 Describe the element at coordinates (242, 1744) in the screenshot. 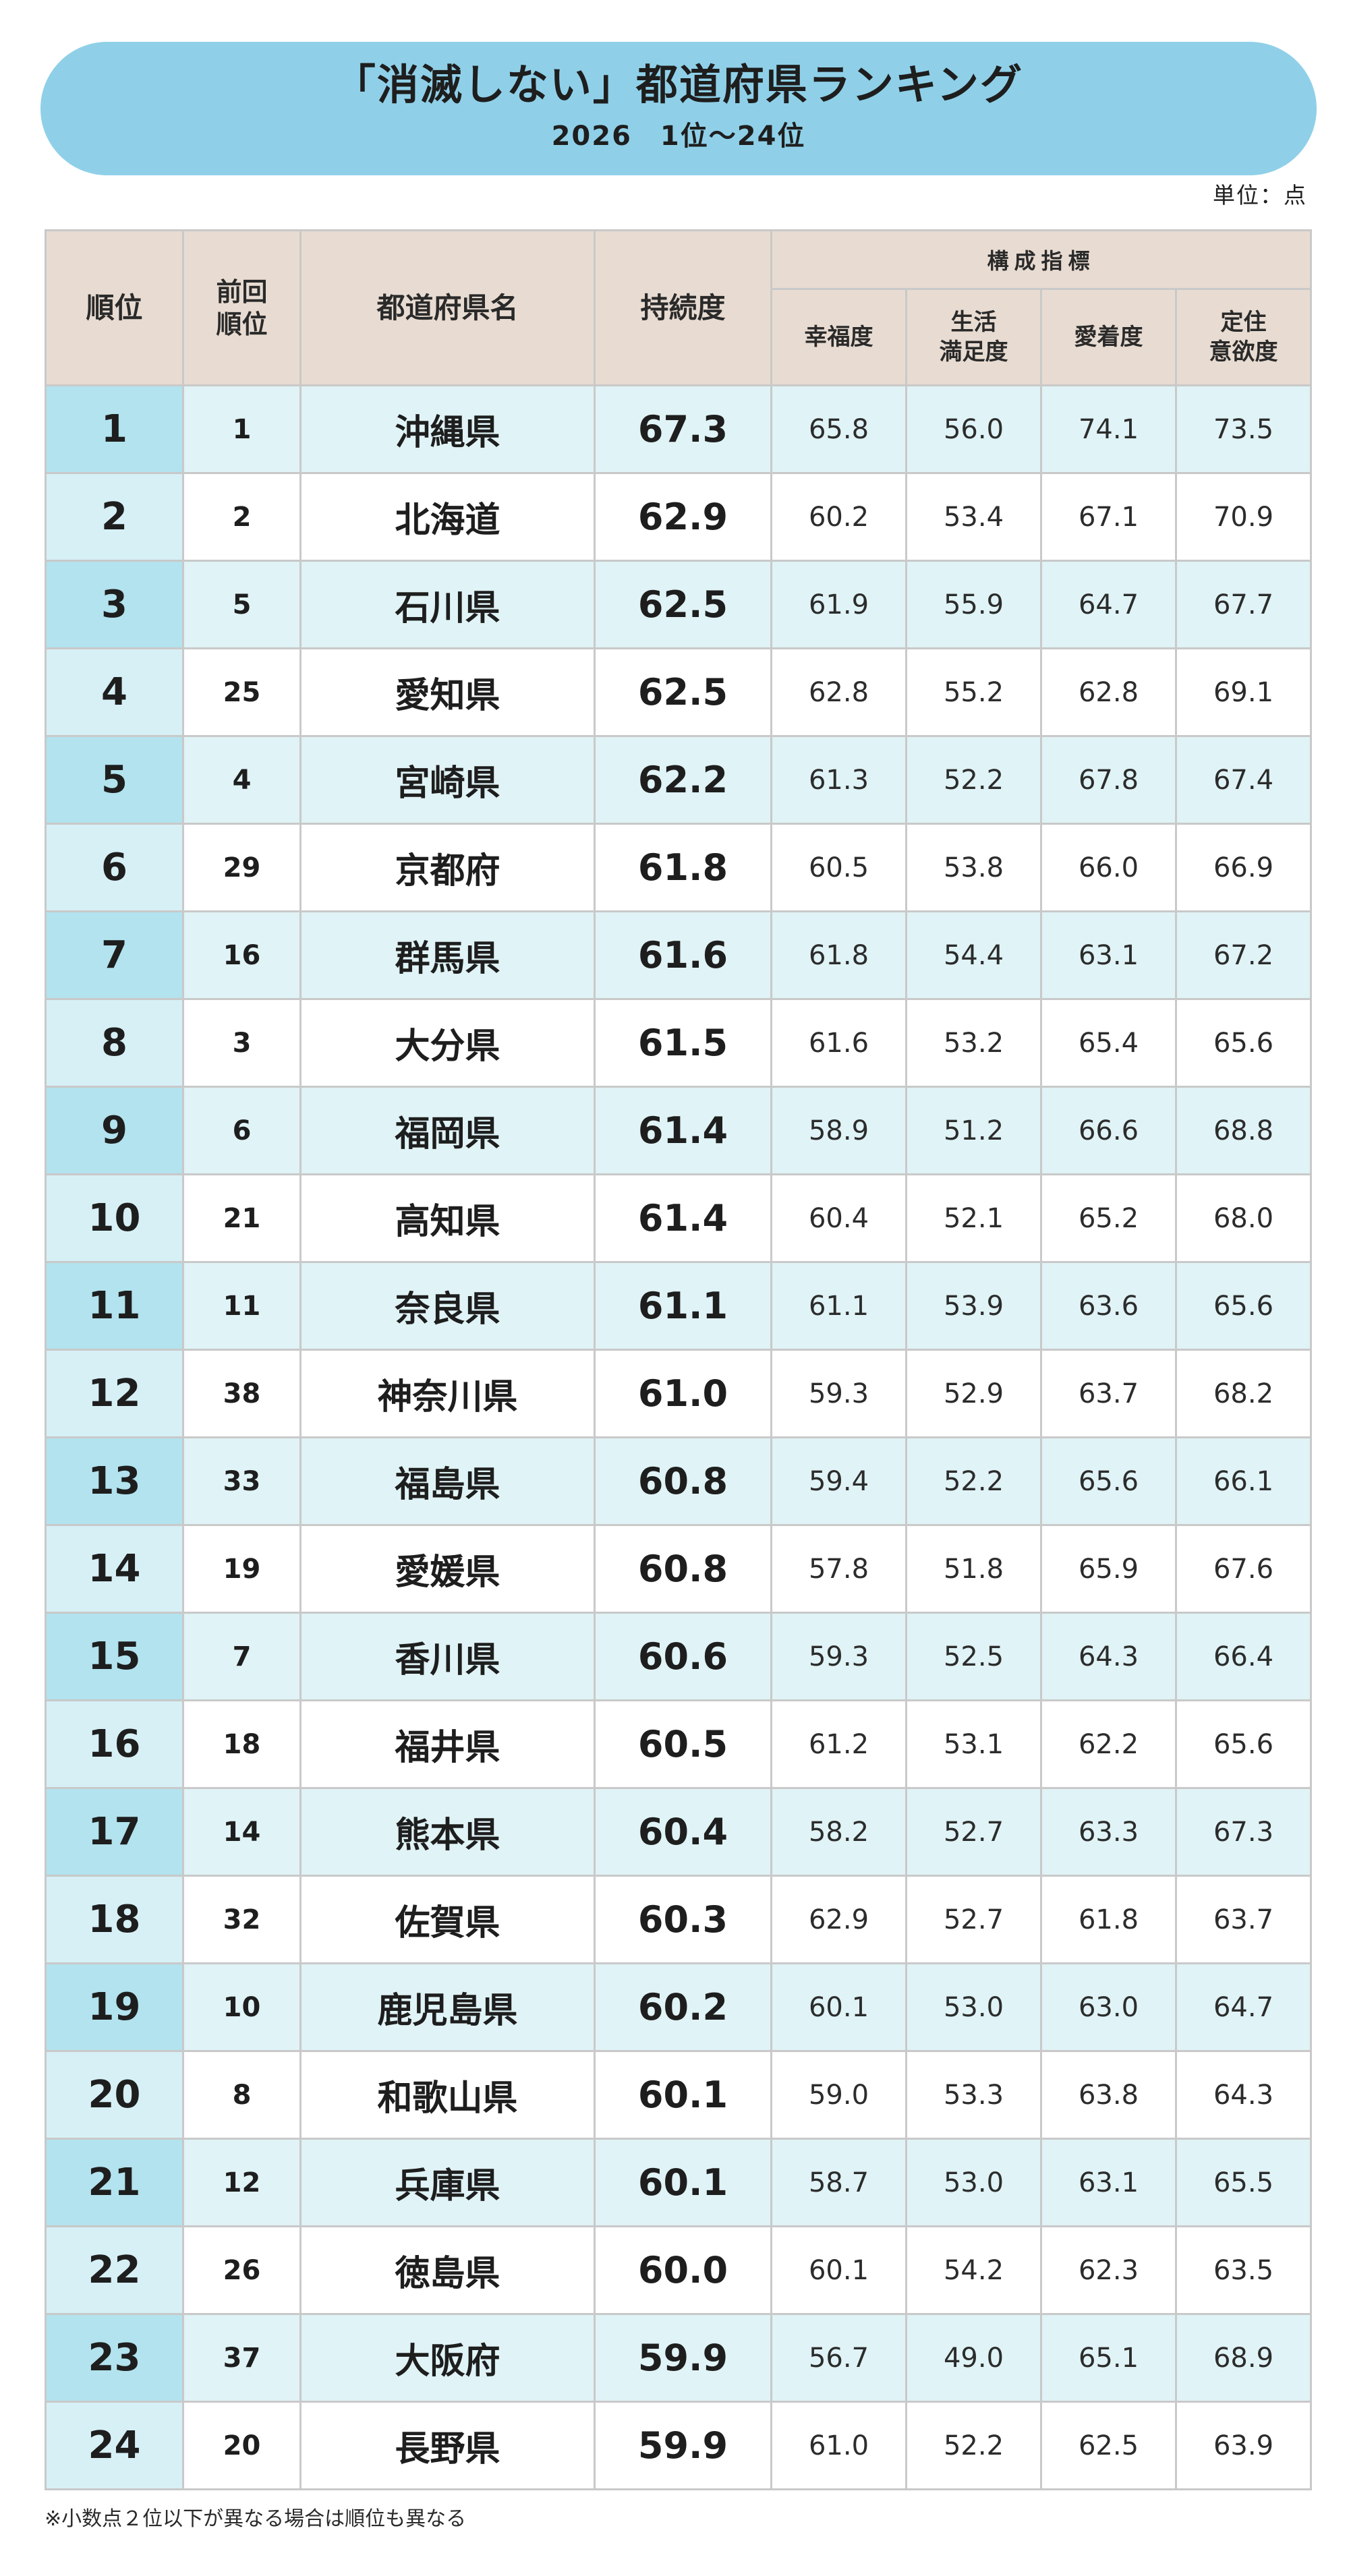

I see `prev-rank-cell: 18` at that location.